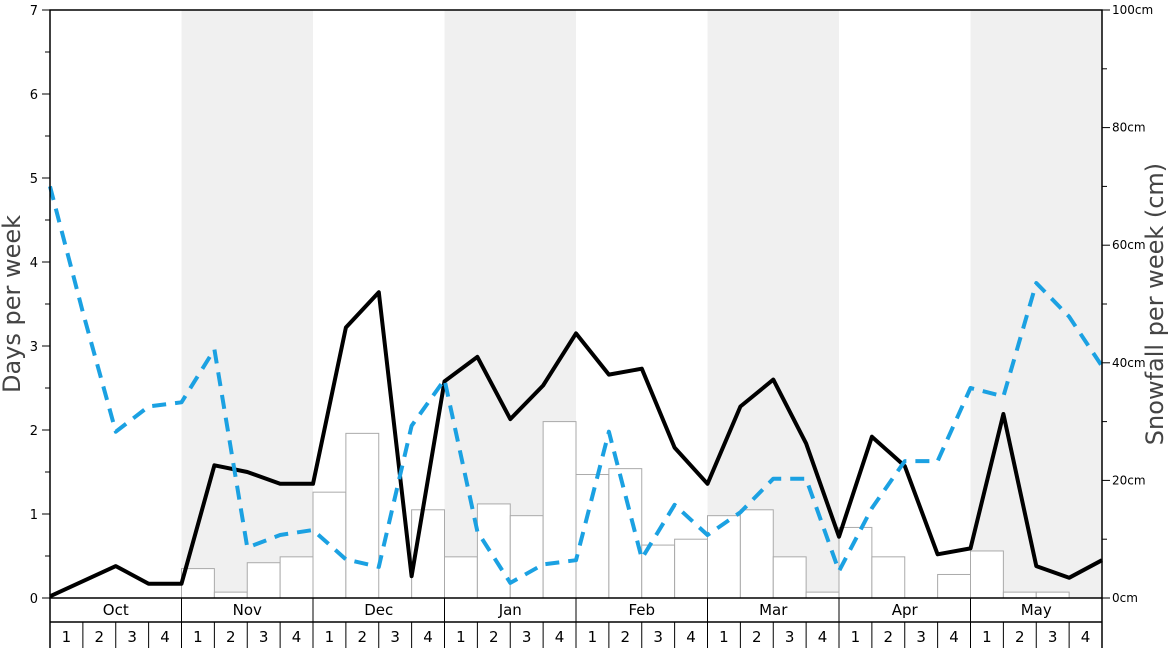  What do you see at coordinates (116, 610) in the screenshot?
I see `month-label: Oct` at bounding box center [116, 610].